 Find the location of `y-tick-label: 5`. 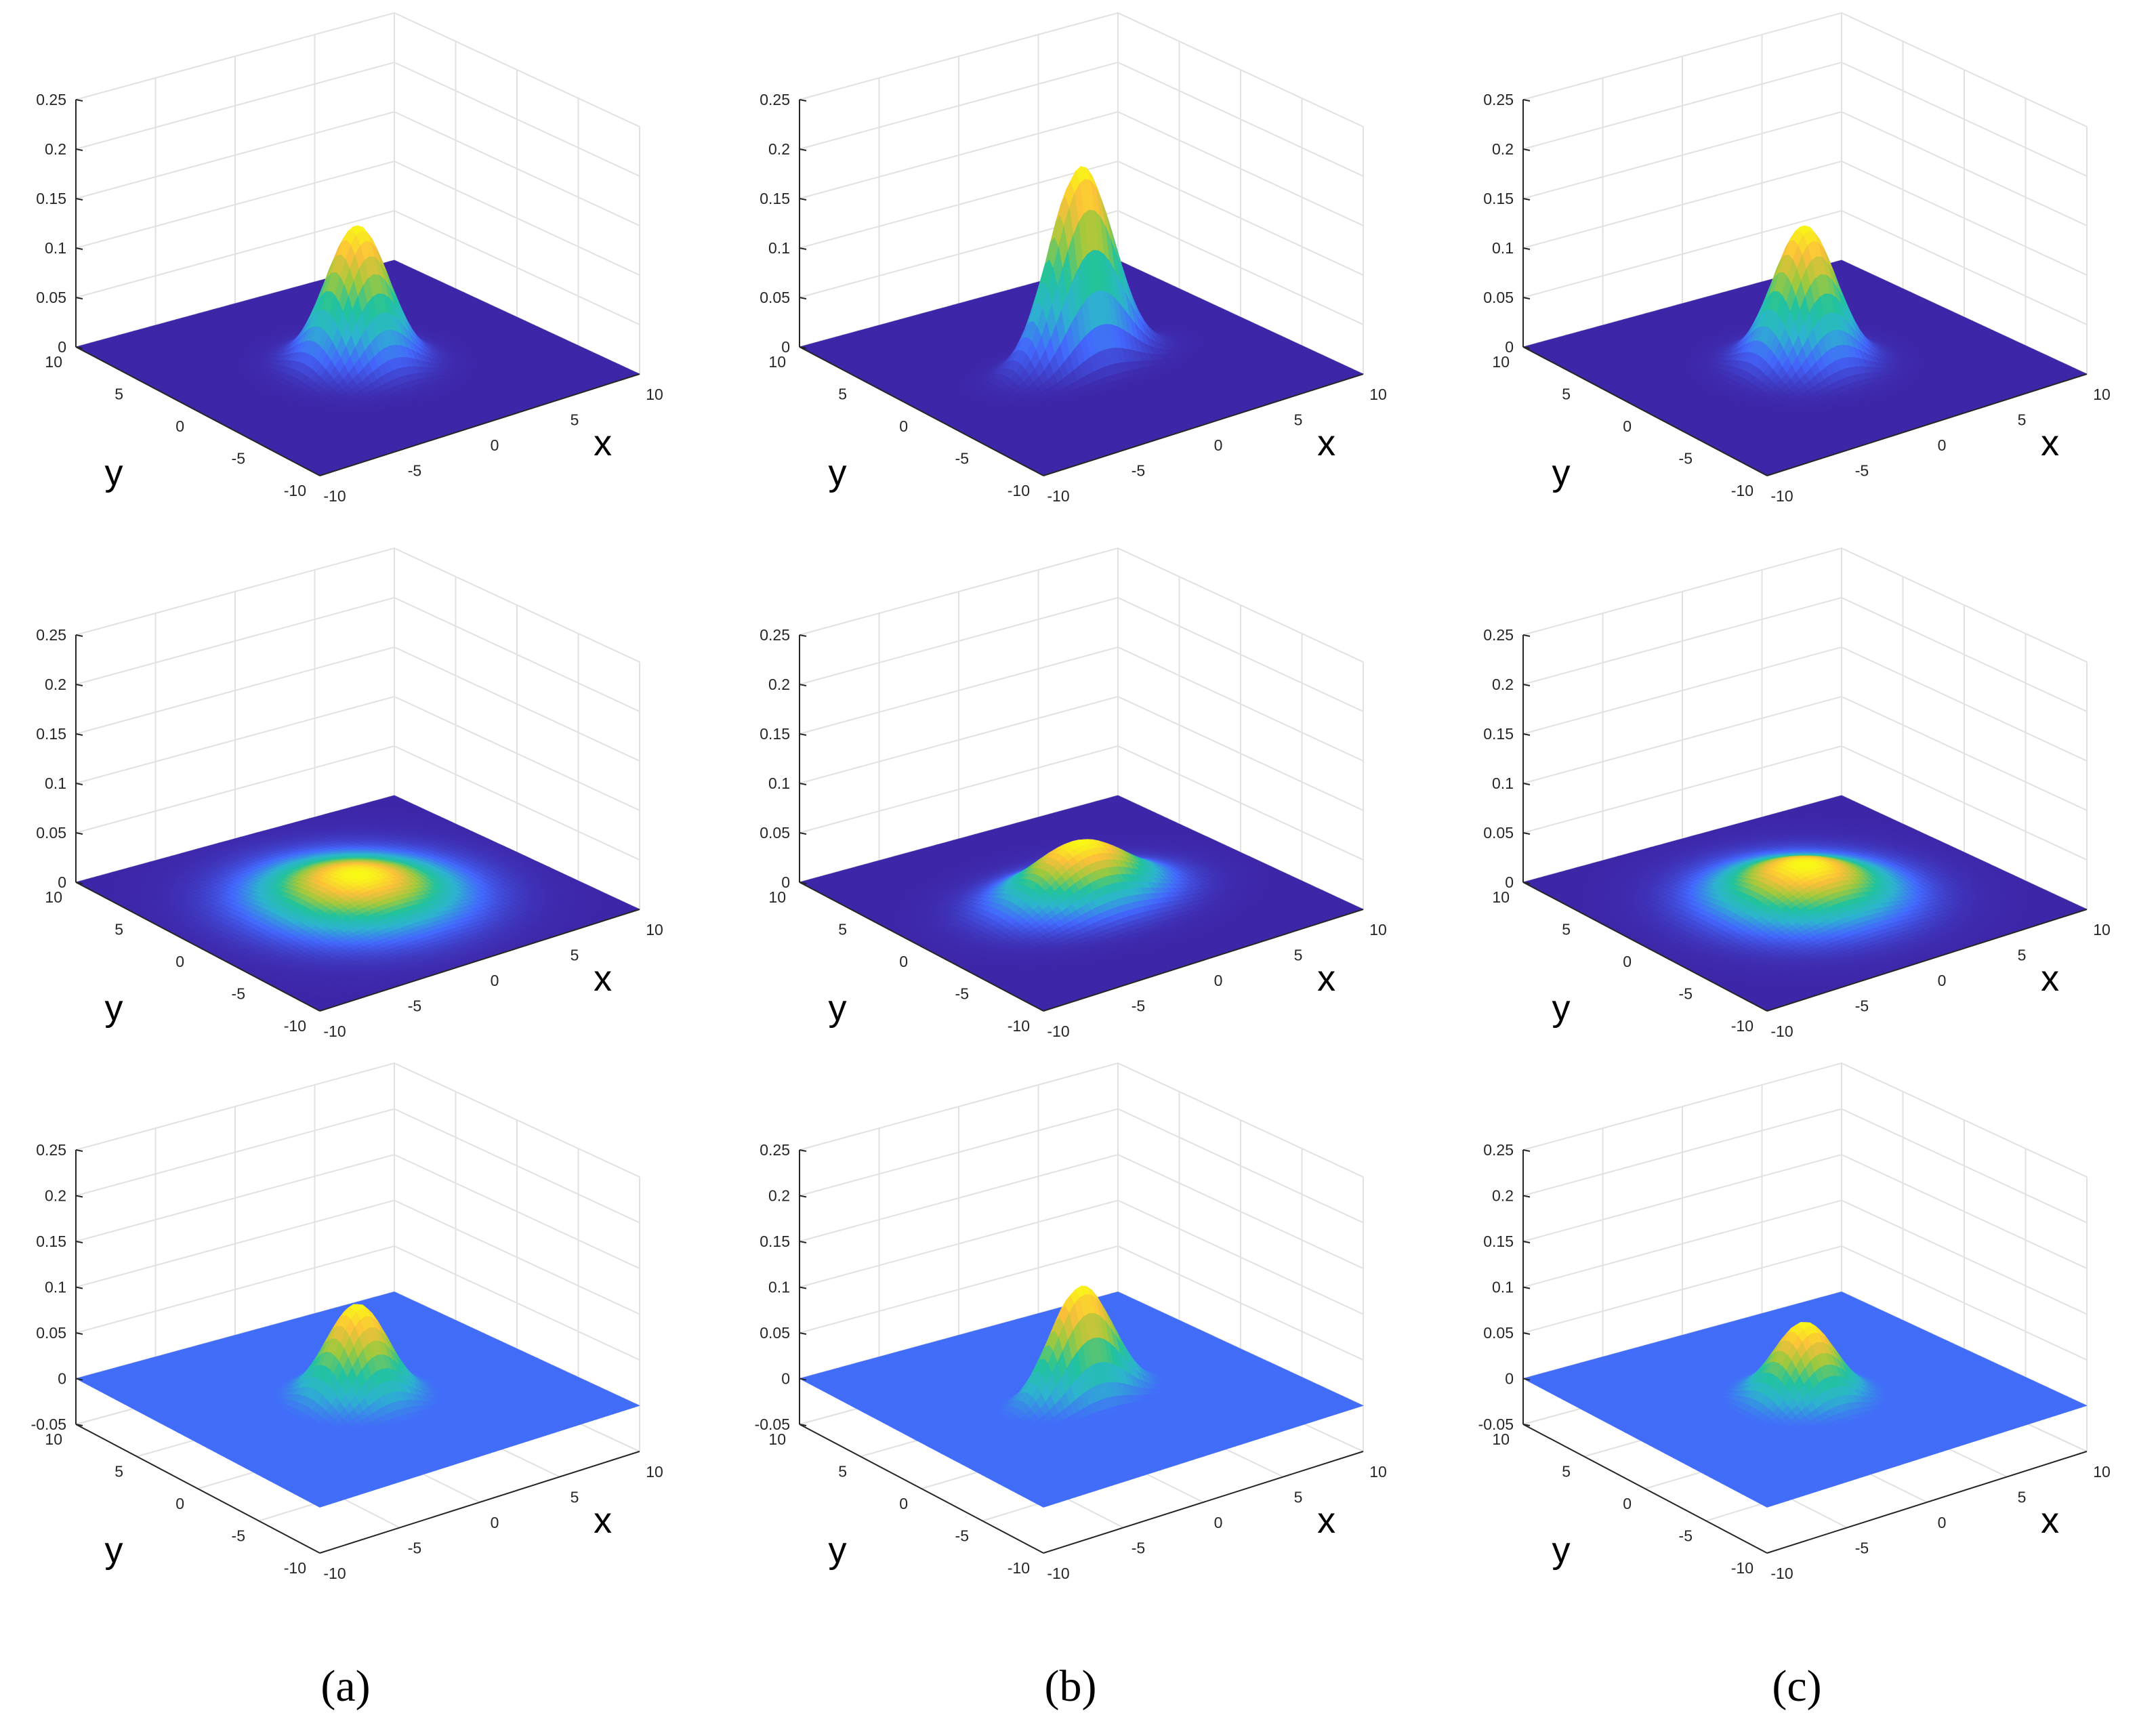

y-tick-label: 5 is located at coordinates (119, 394).